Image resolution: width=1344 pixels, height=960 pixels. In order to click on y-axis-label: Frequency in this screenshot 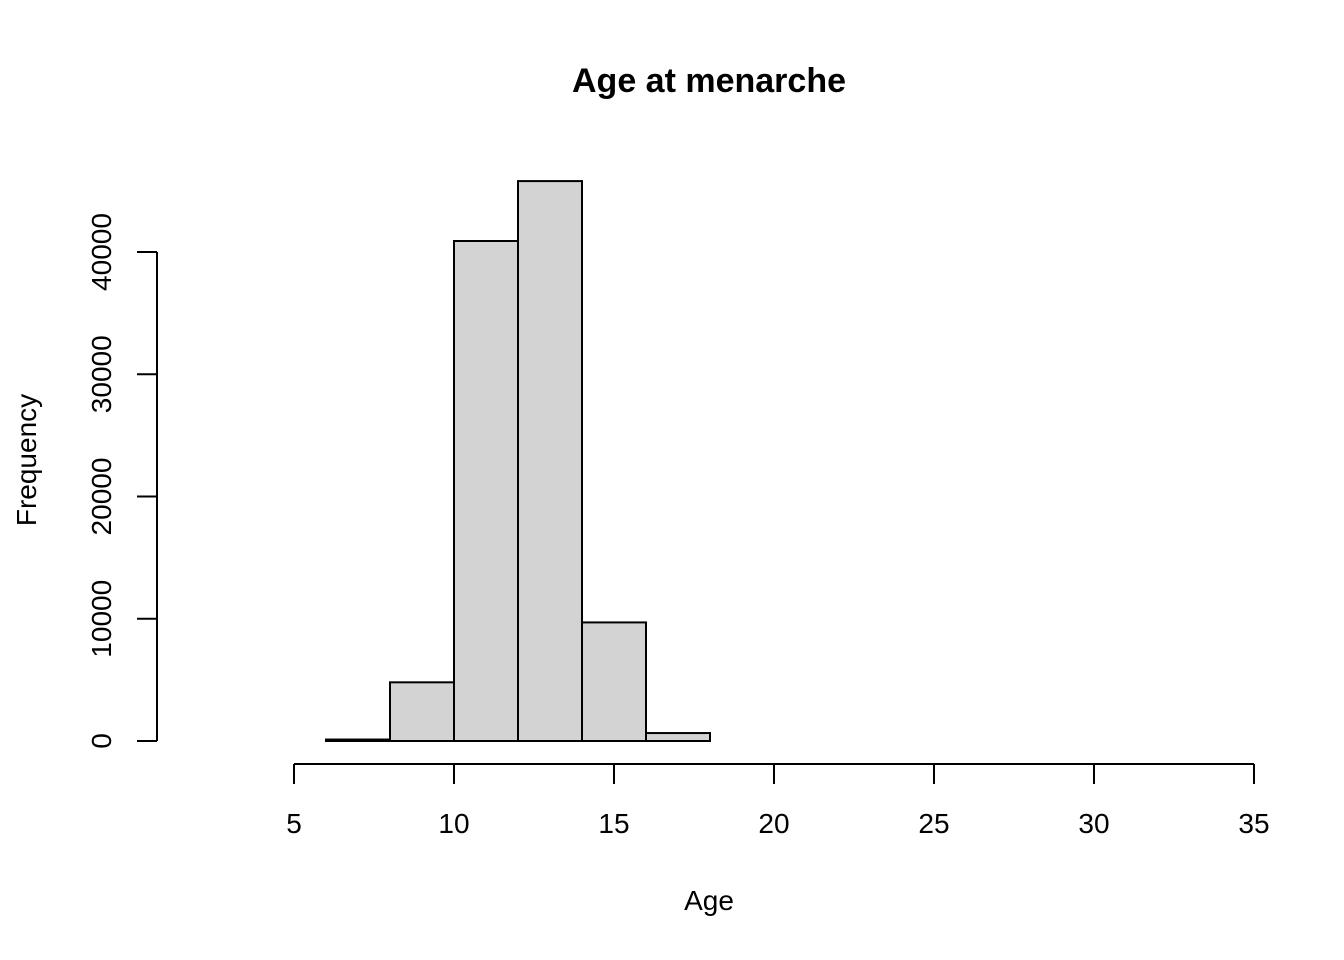, I will do `click(26, 460)`.